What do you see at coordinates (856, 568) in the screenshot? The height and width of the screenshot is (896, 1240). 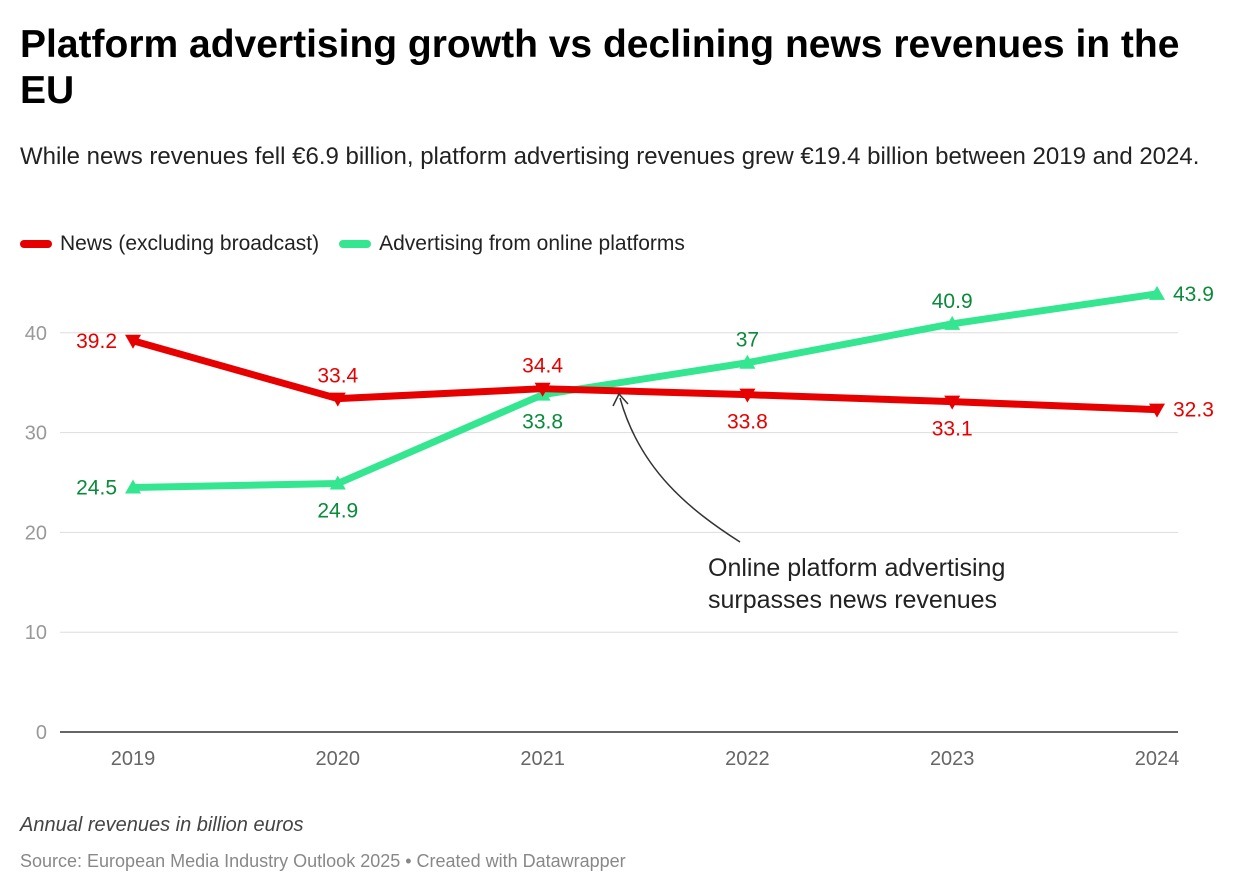 I see `annotation-text: Online platform advertising` at bounding box center [856, 568].